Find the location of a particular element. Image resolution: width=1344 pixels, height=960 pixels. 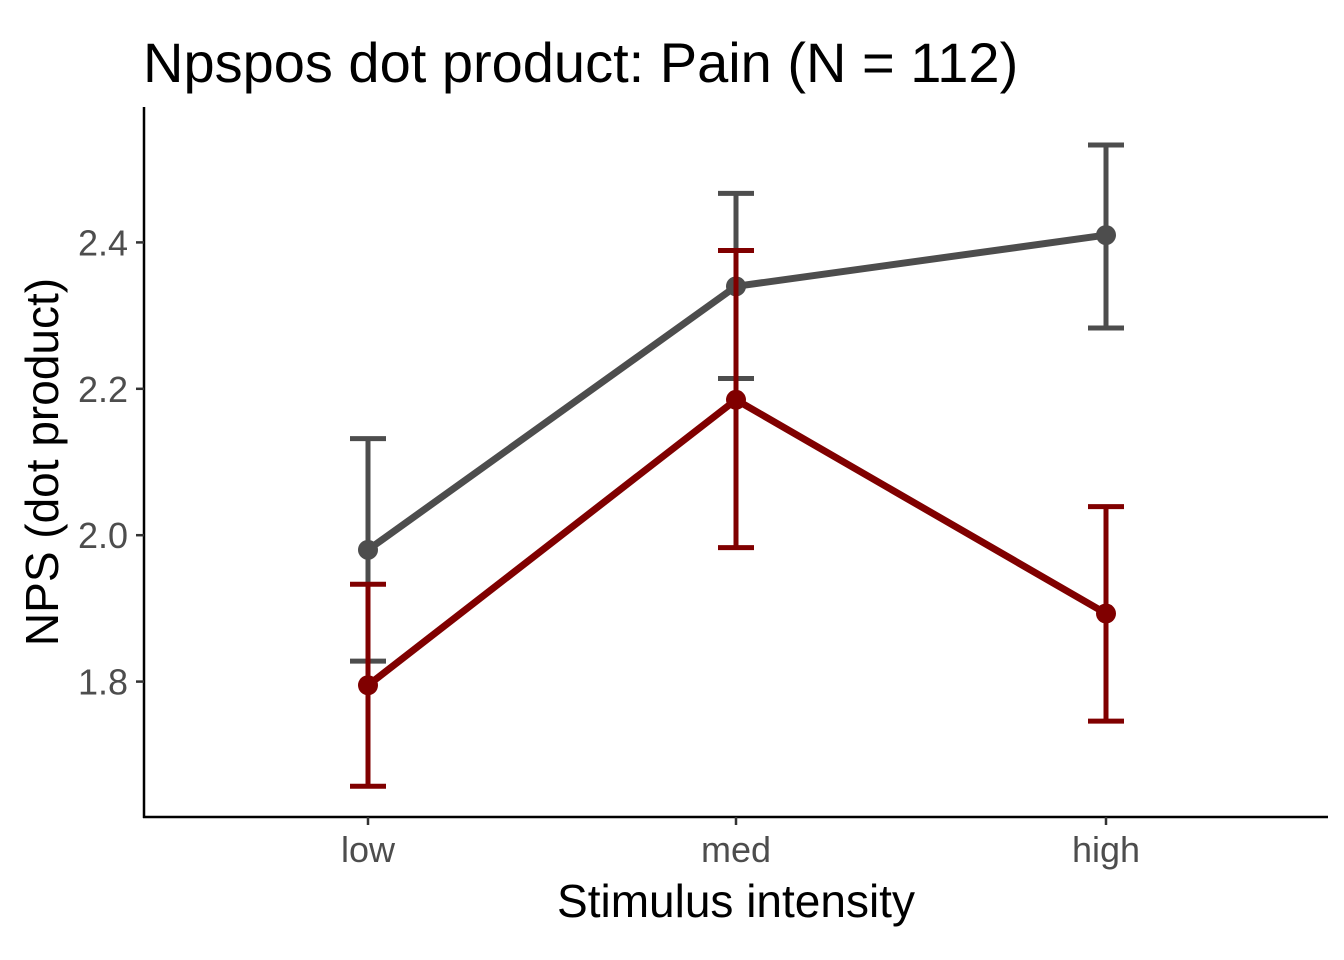

y-tick-label: 2.2 is located at coordinates (103, 389).